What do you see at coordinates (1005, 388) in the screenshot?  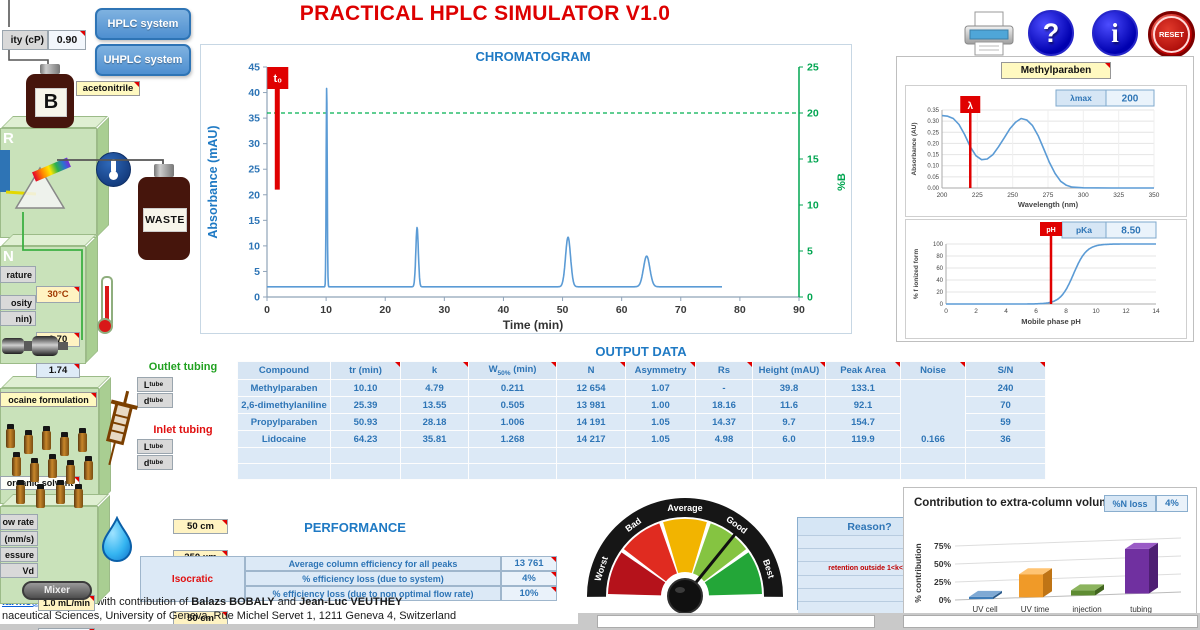 I see `output-cell: 240` at bounding box center [1005, 388].